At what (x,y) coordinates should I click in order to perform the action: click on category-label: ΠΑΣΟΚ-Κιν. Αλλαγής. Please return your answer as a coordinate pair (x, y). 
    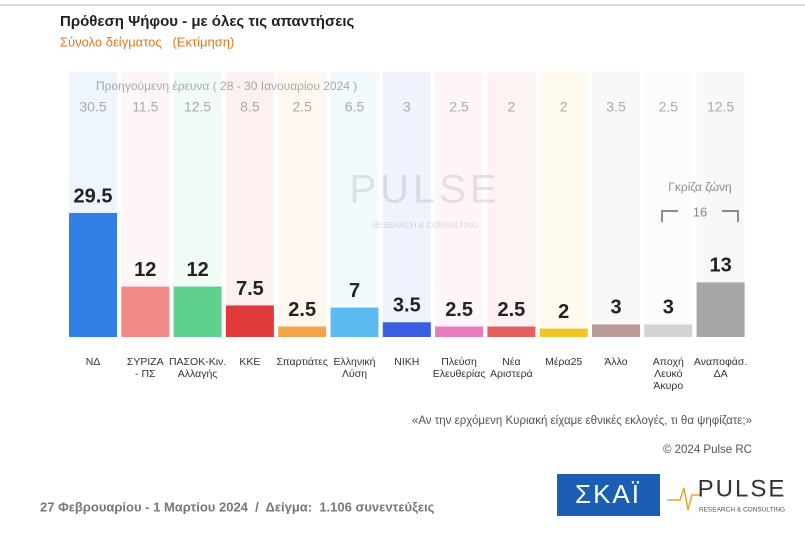
    Looking at the image, I should click on (197, 368).